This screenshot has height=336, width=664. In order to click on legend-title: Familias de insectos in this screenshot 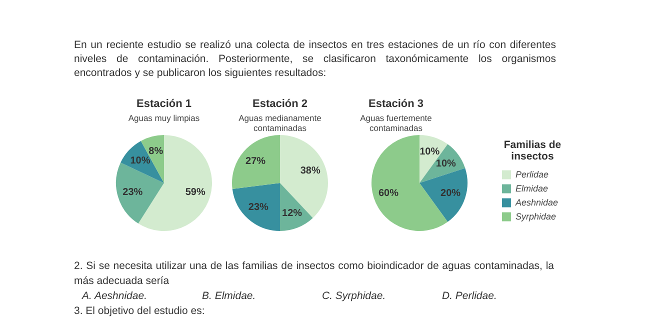, I will do `click(533, 150)`.